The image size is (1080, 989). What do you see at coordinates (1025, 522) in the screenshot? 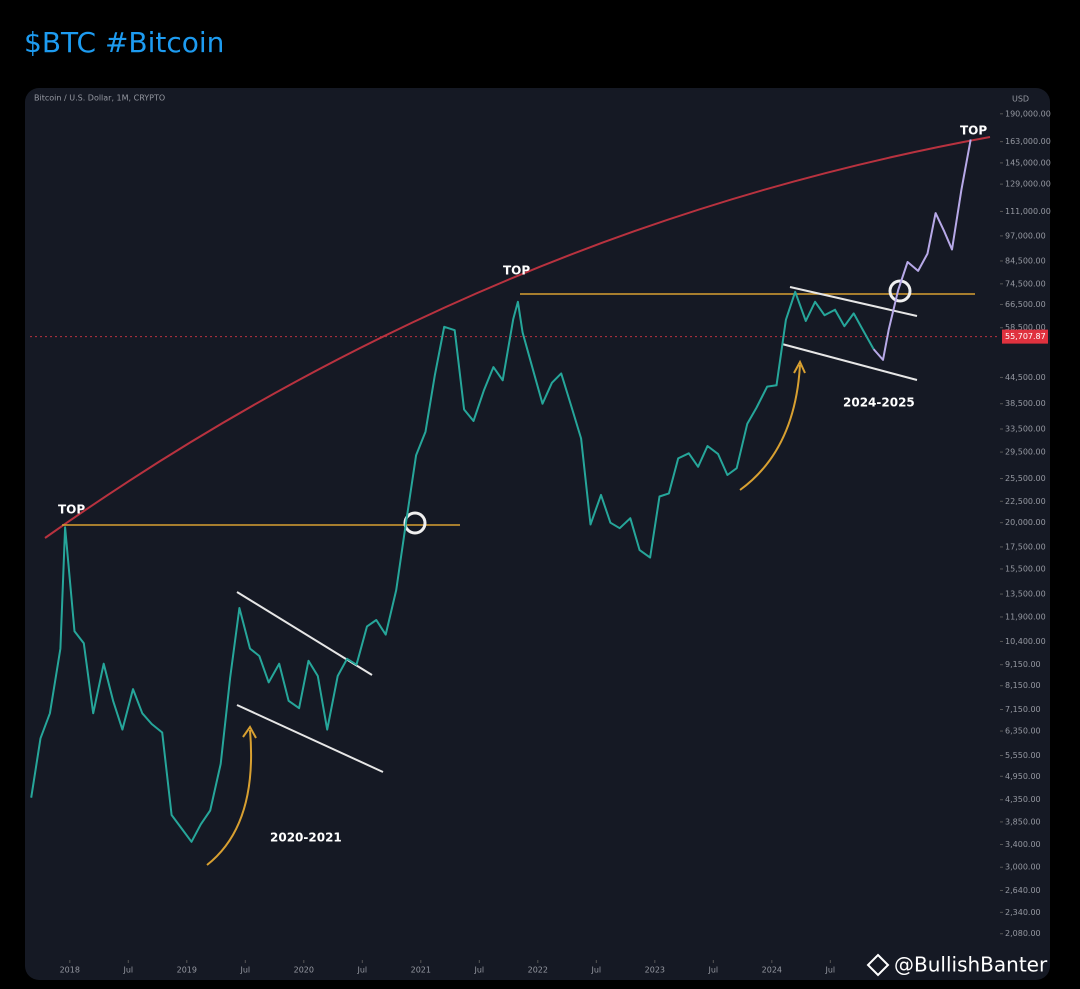
I see `y-tick-label: 20,000.00` at bounding box center [1025, 522].